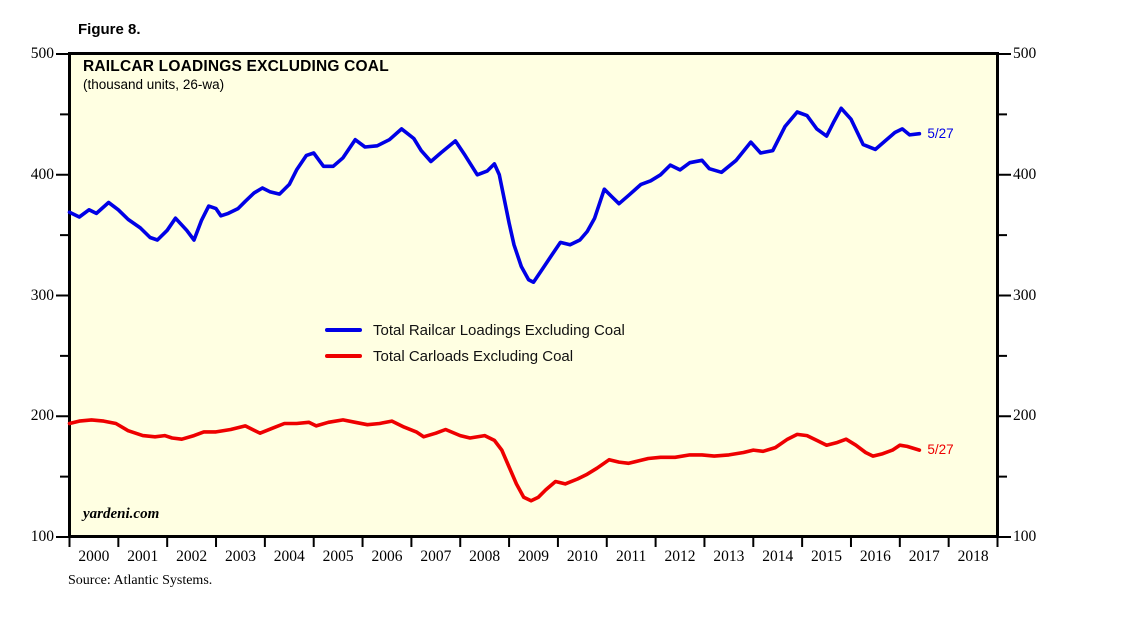 This screenshot has height=621, width=1138. I want to click on x-tick-label-year: 2001, so click(143, 556).